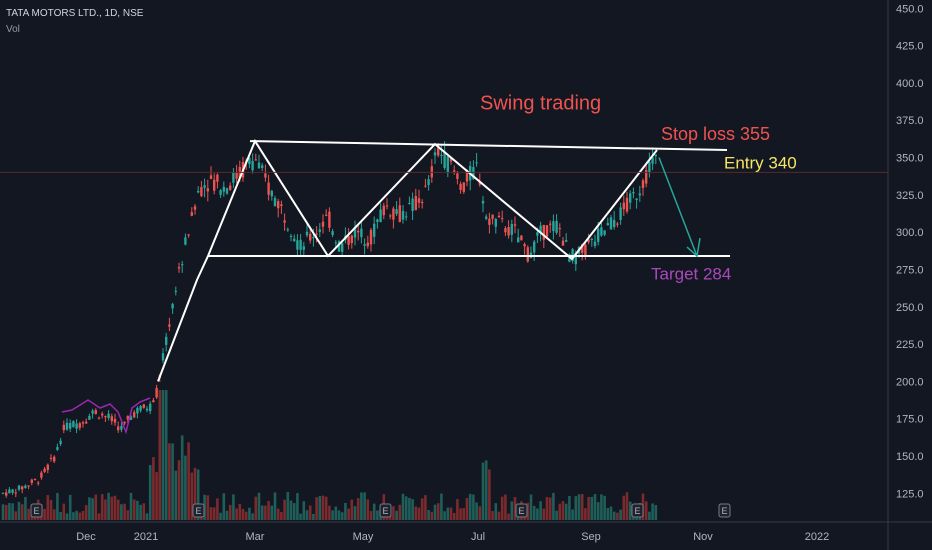  What do you see at coordinates (363, 537) in the screenshot?
I see `x-tick-label: May` at bounding box center [363, 537].